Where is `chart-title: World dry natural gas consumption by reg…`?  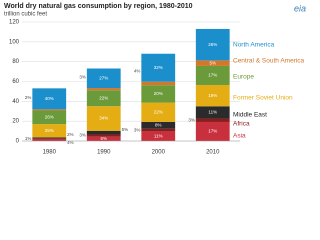 chart-title: World dry natural gas consumption by reg… is located at coordinates (98, 6).